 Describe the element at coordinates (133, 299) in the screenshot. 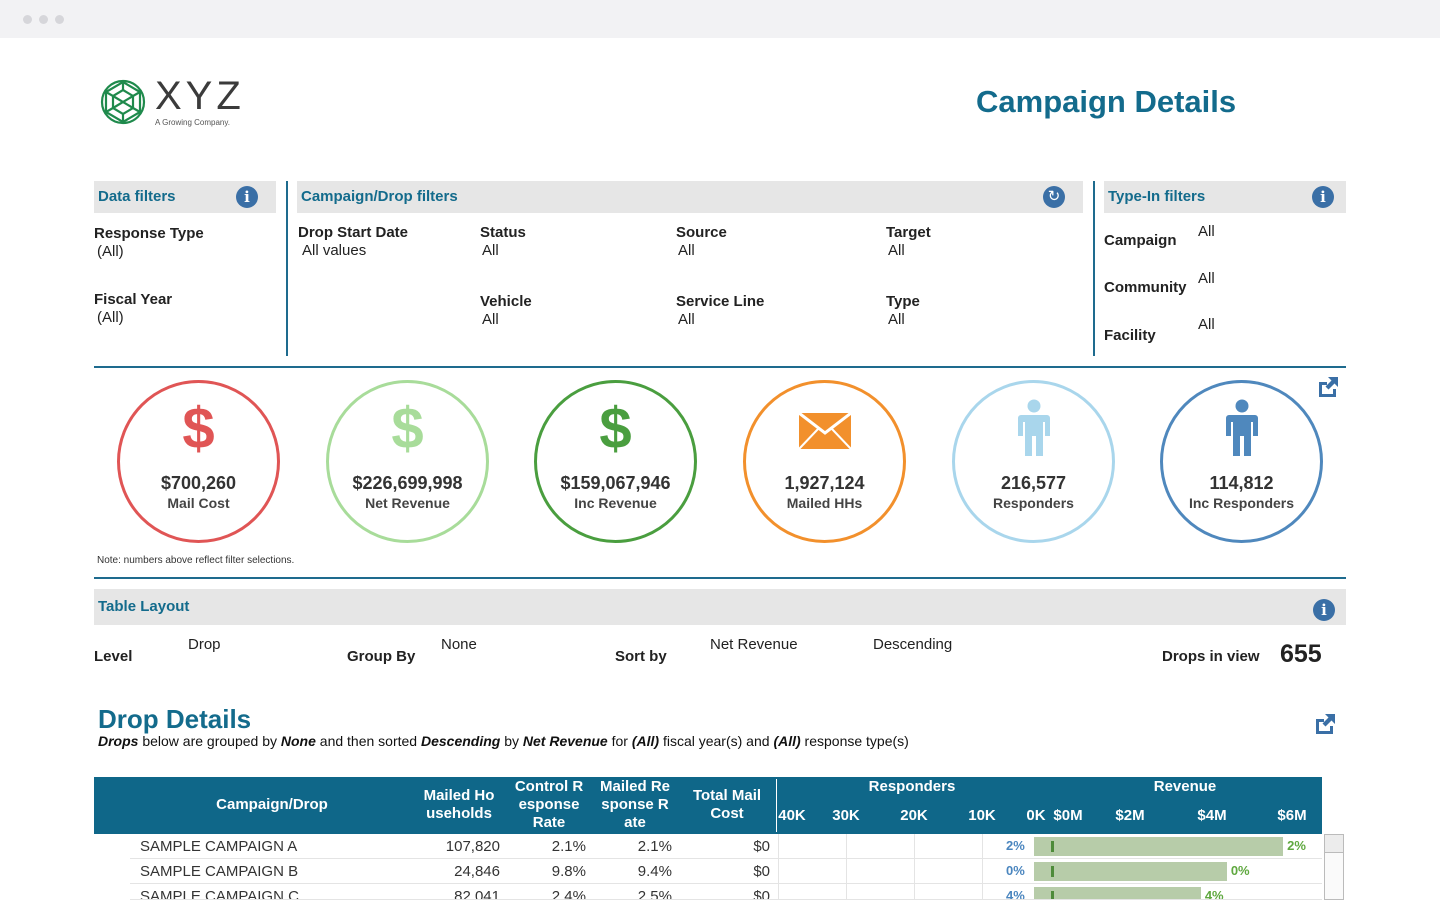

I see `filter-label-fiscal-year: Fiscal Year` at that location.